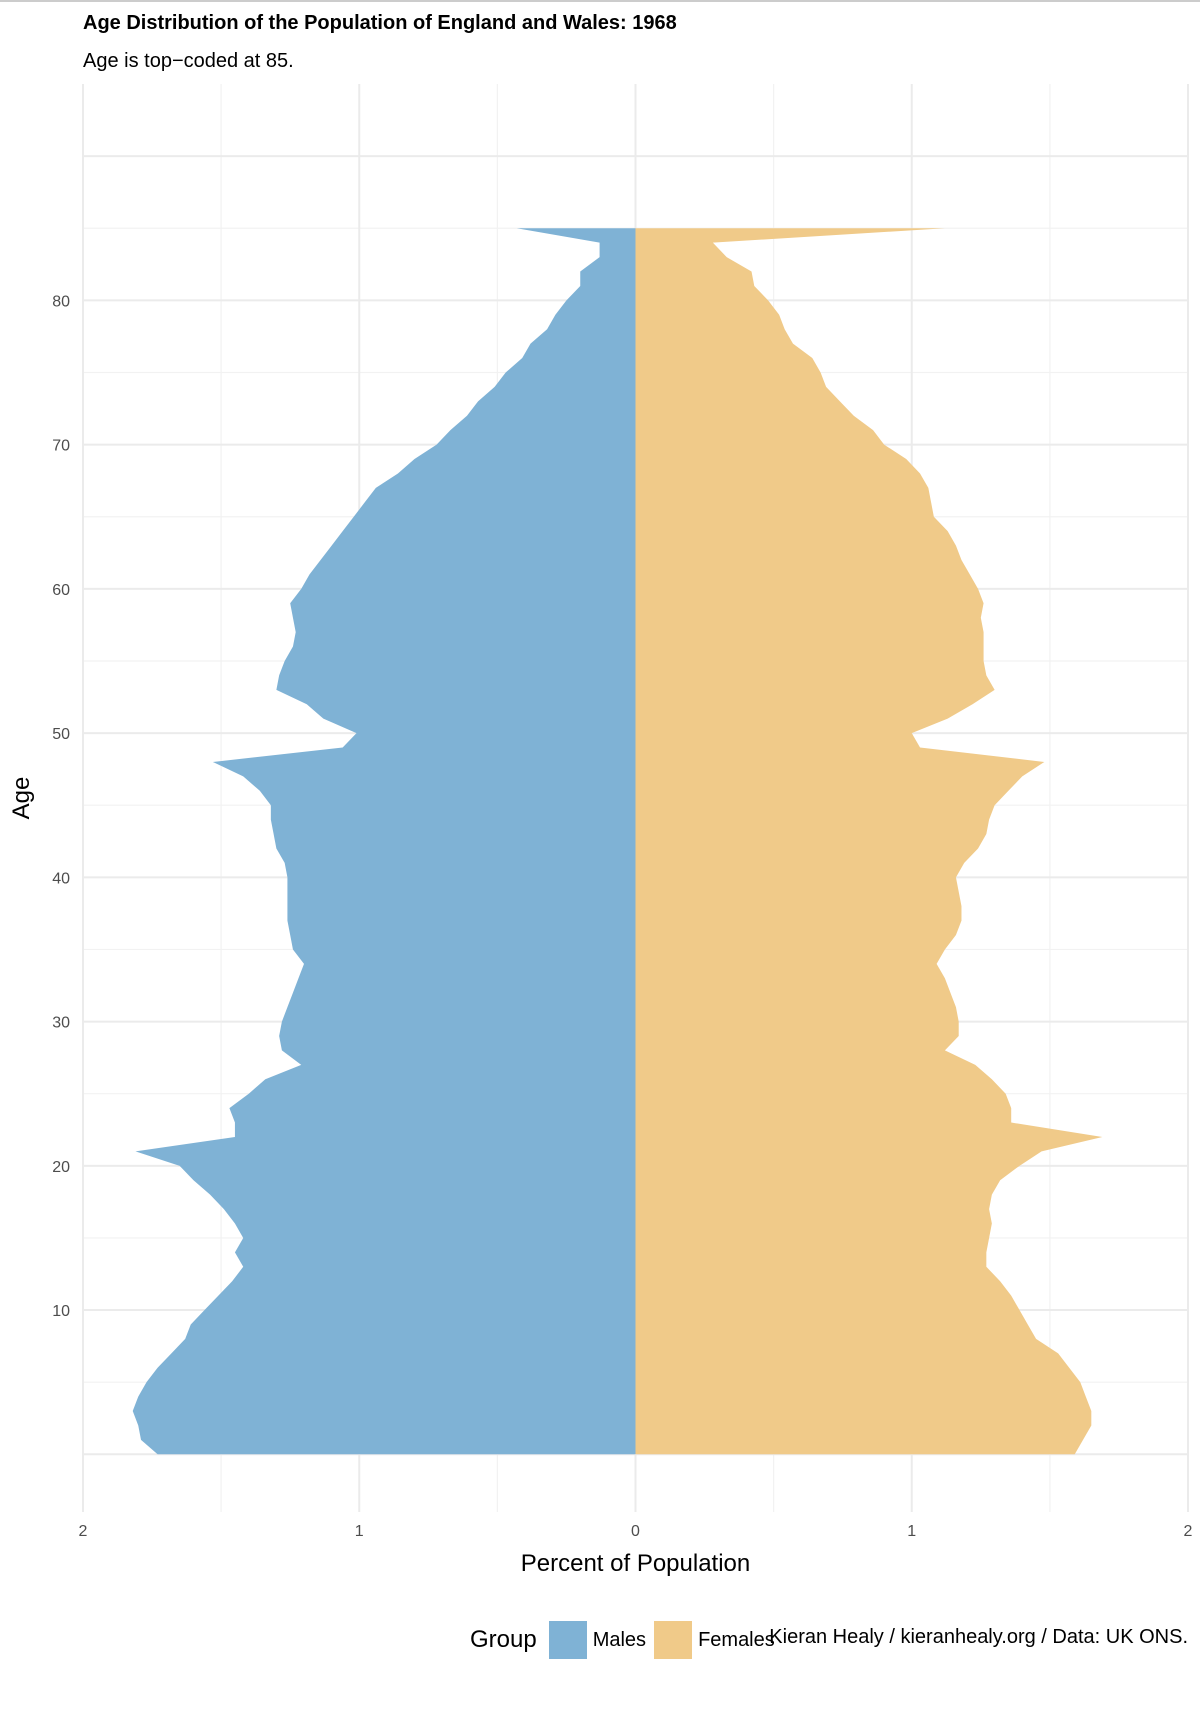 Image resolution: width=1200 pixels, height=1720 pixels. I want to click on legend-key-males, so click(567, 1640).